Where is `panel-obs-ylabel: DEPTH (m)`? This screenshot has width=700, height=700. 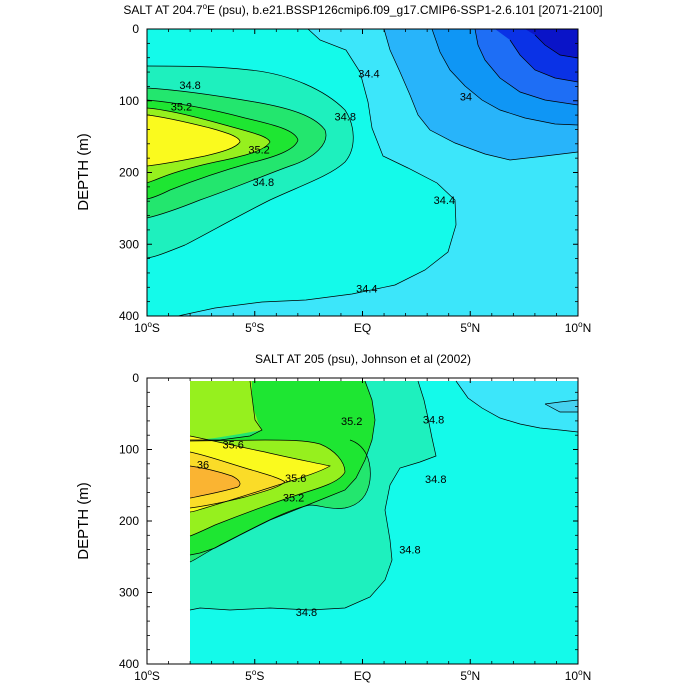
panel-obs-ylabel: DEPTH (m) is located at coordinates (83, 521).